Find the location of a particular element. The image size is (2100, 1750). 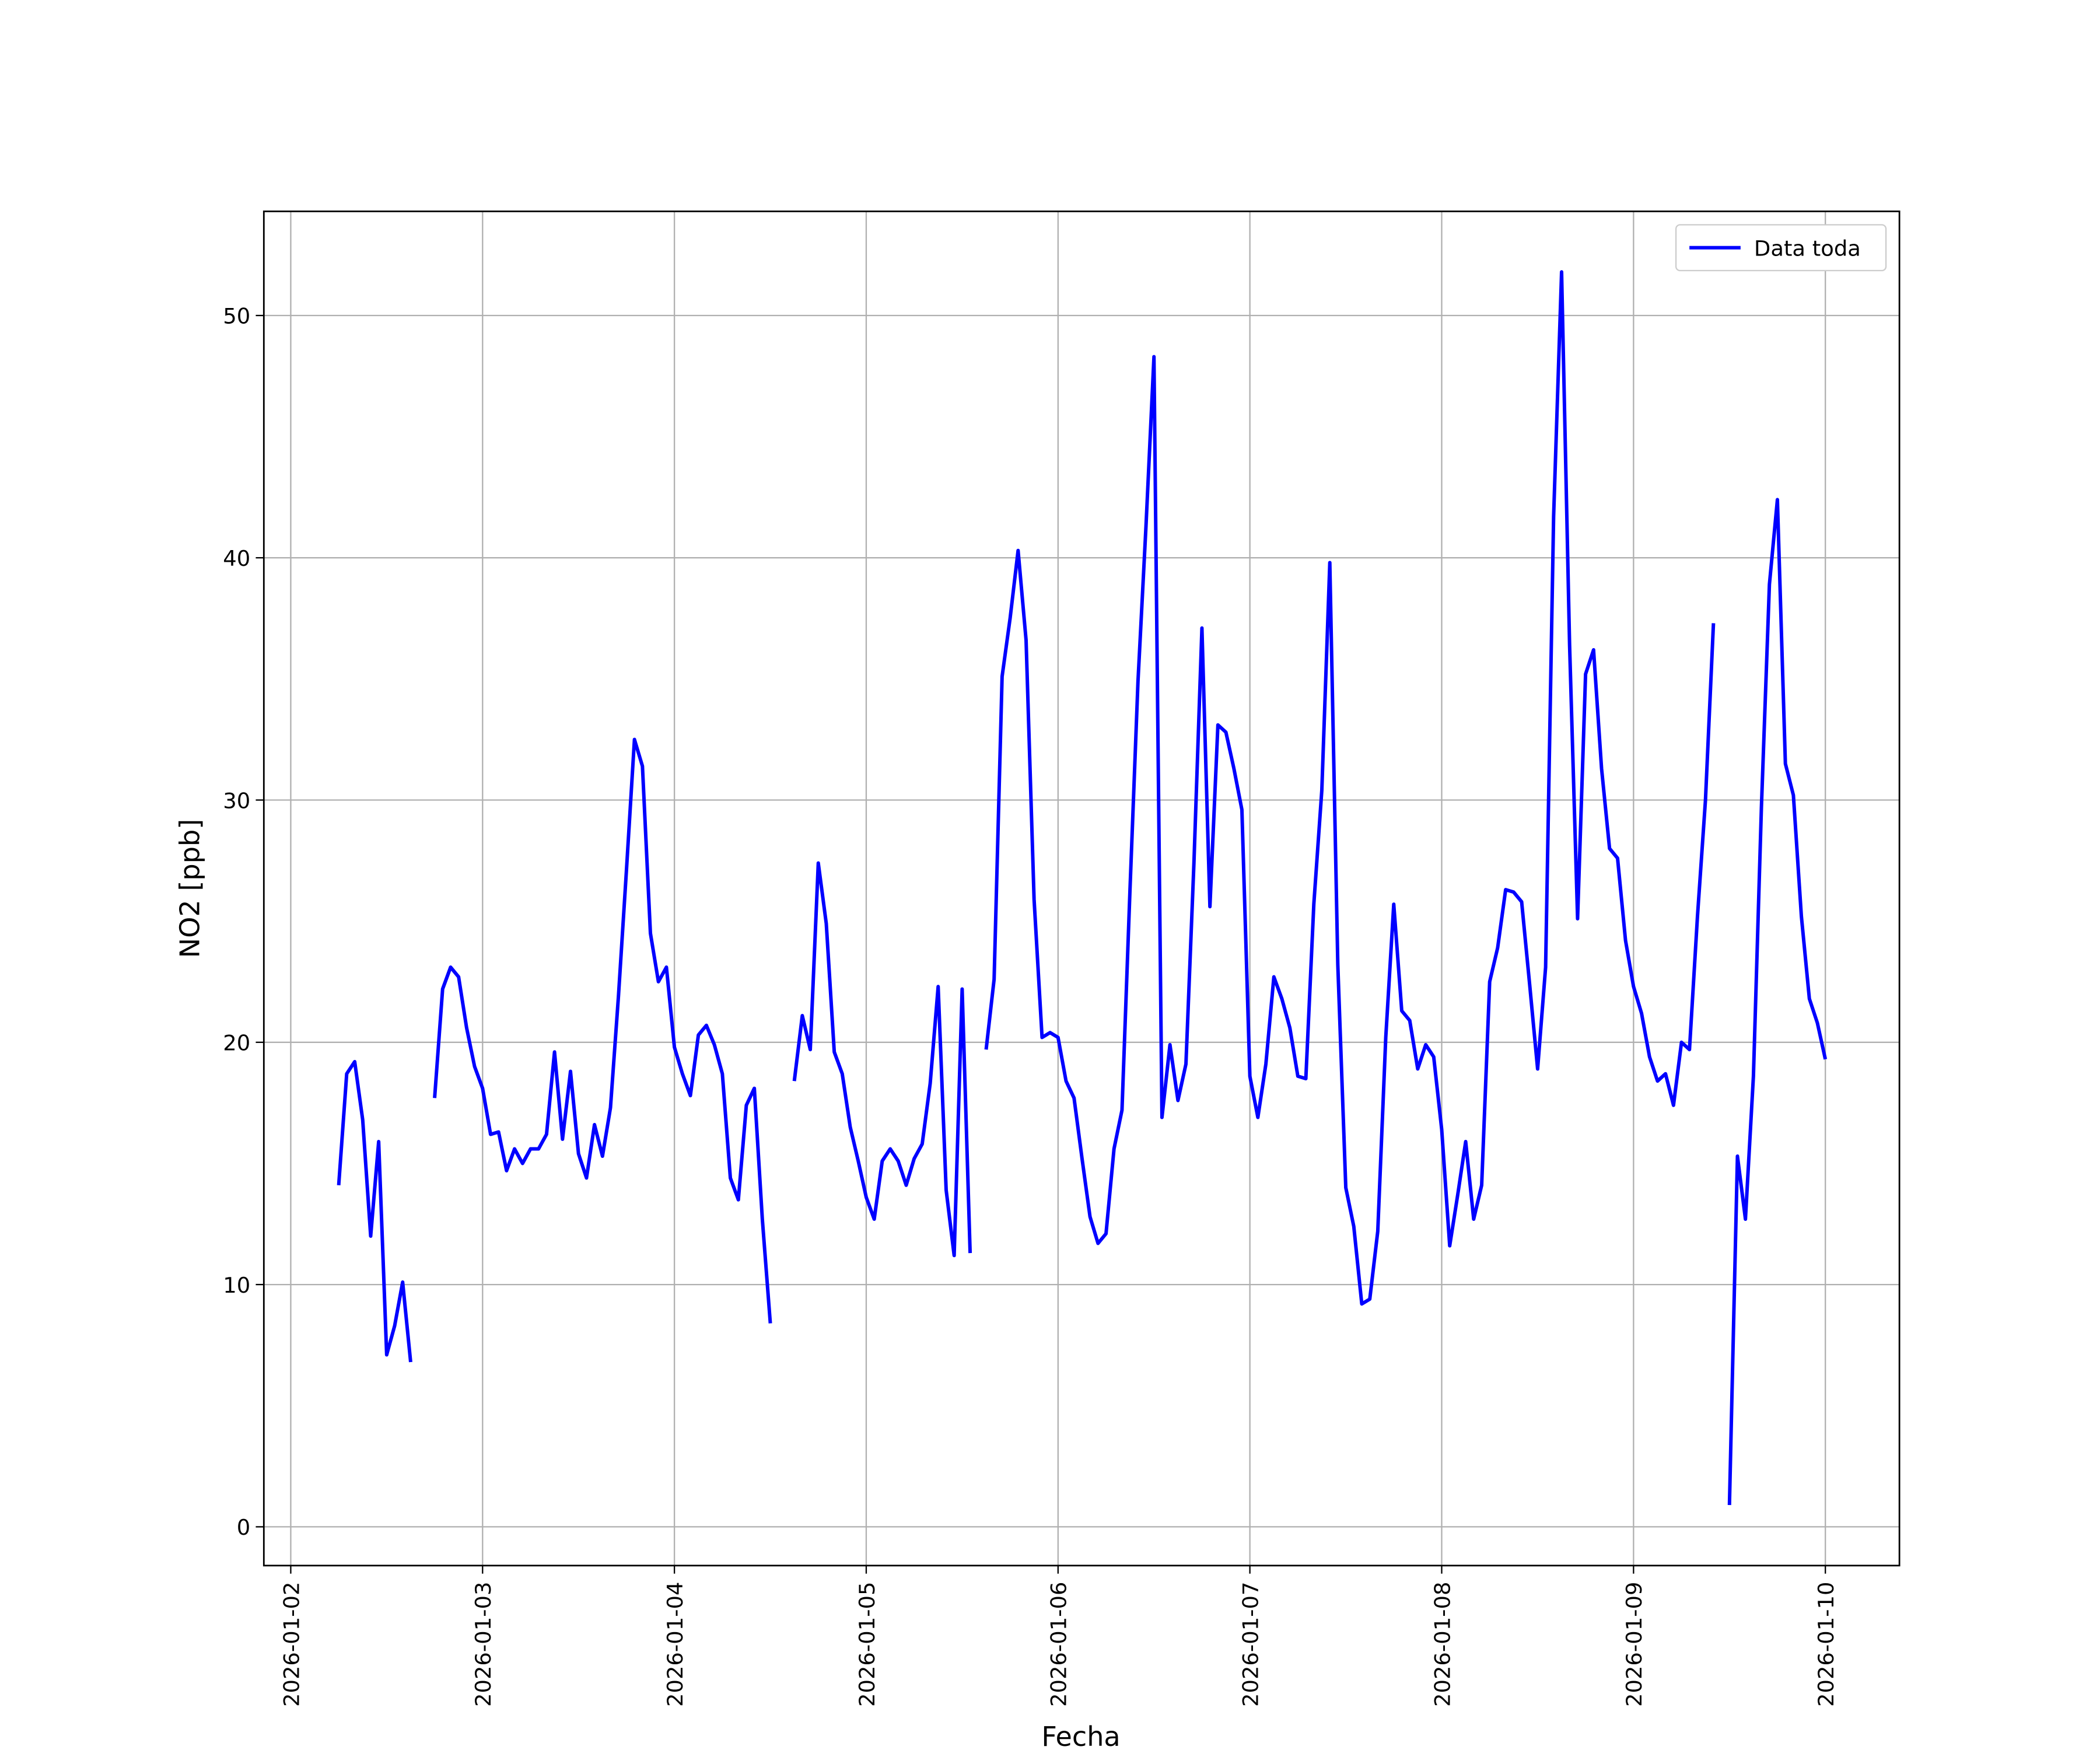

legend: Data toda is located at coordinates (1781, 247).